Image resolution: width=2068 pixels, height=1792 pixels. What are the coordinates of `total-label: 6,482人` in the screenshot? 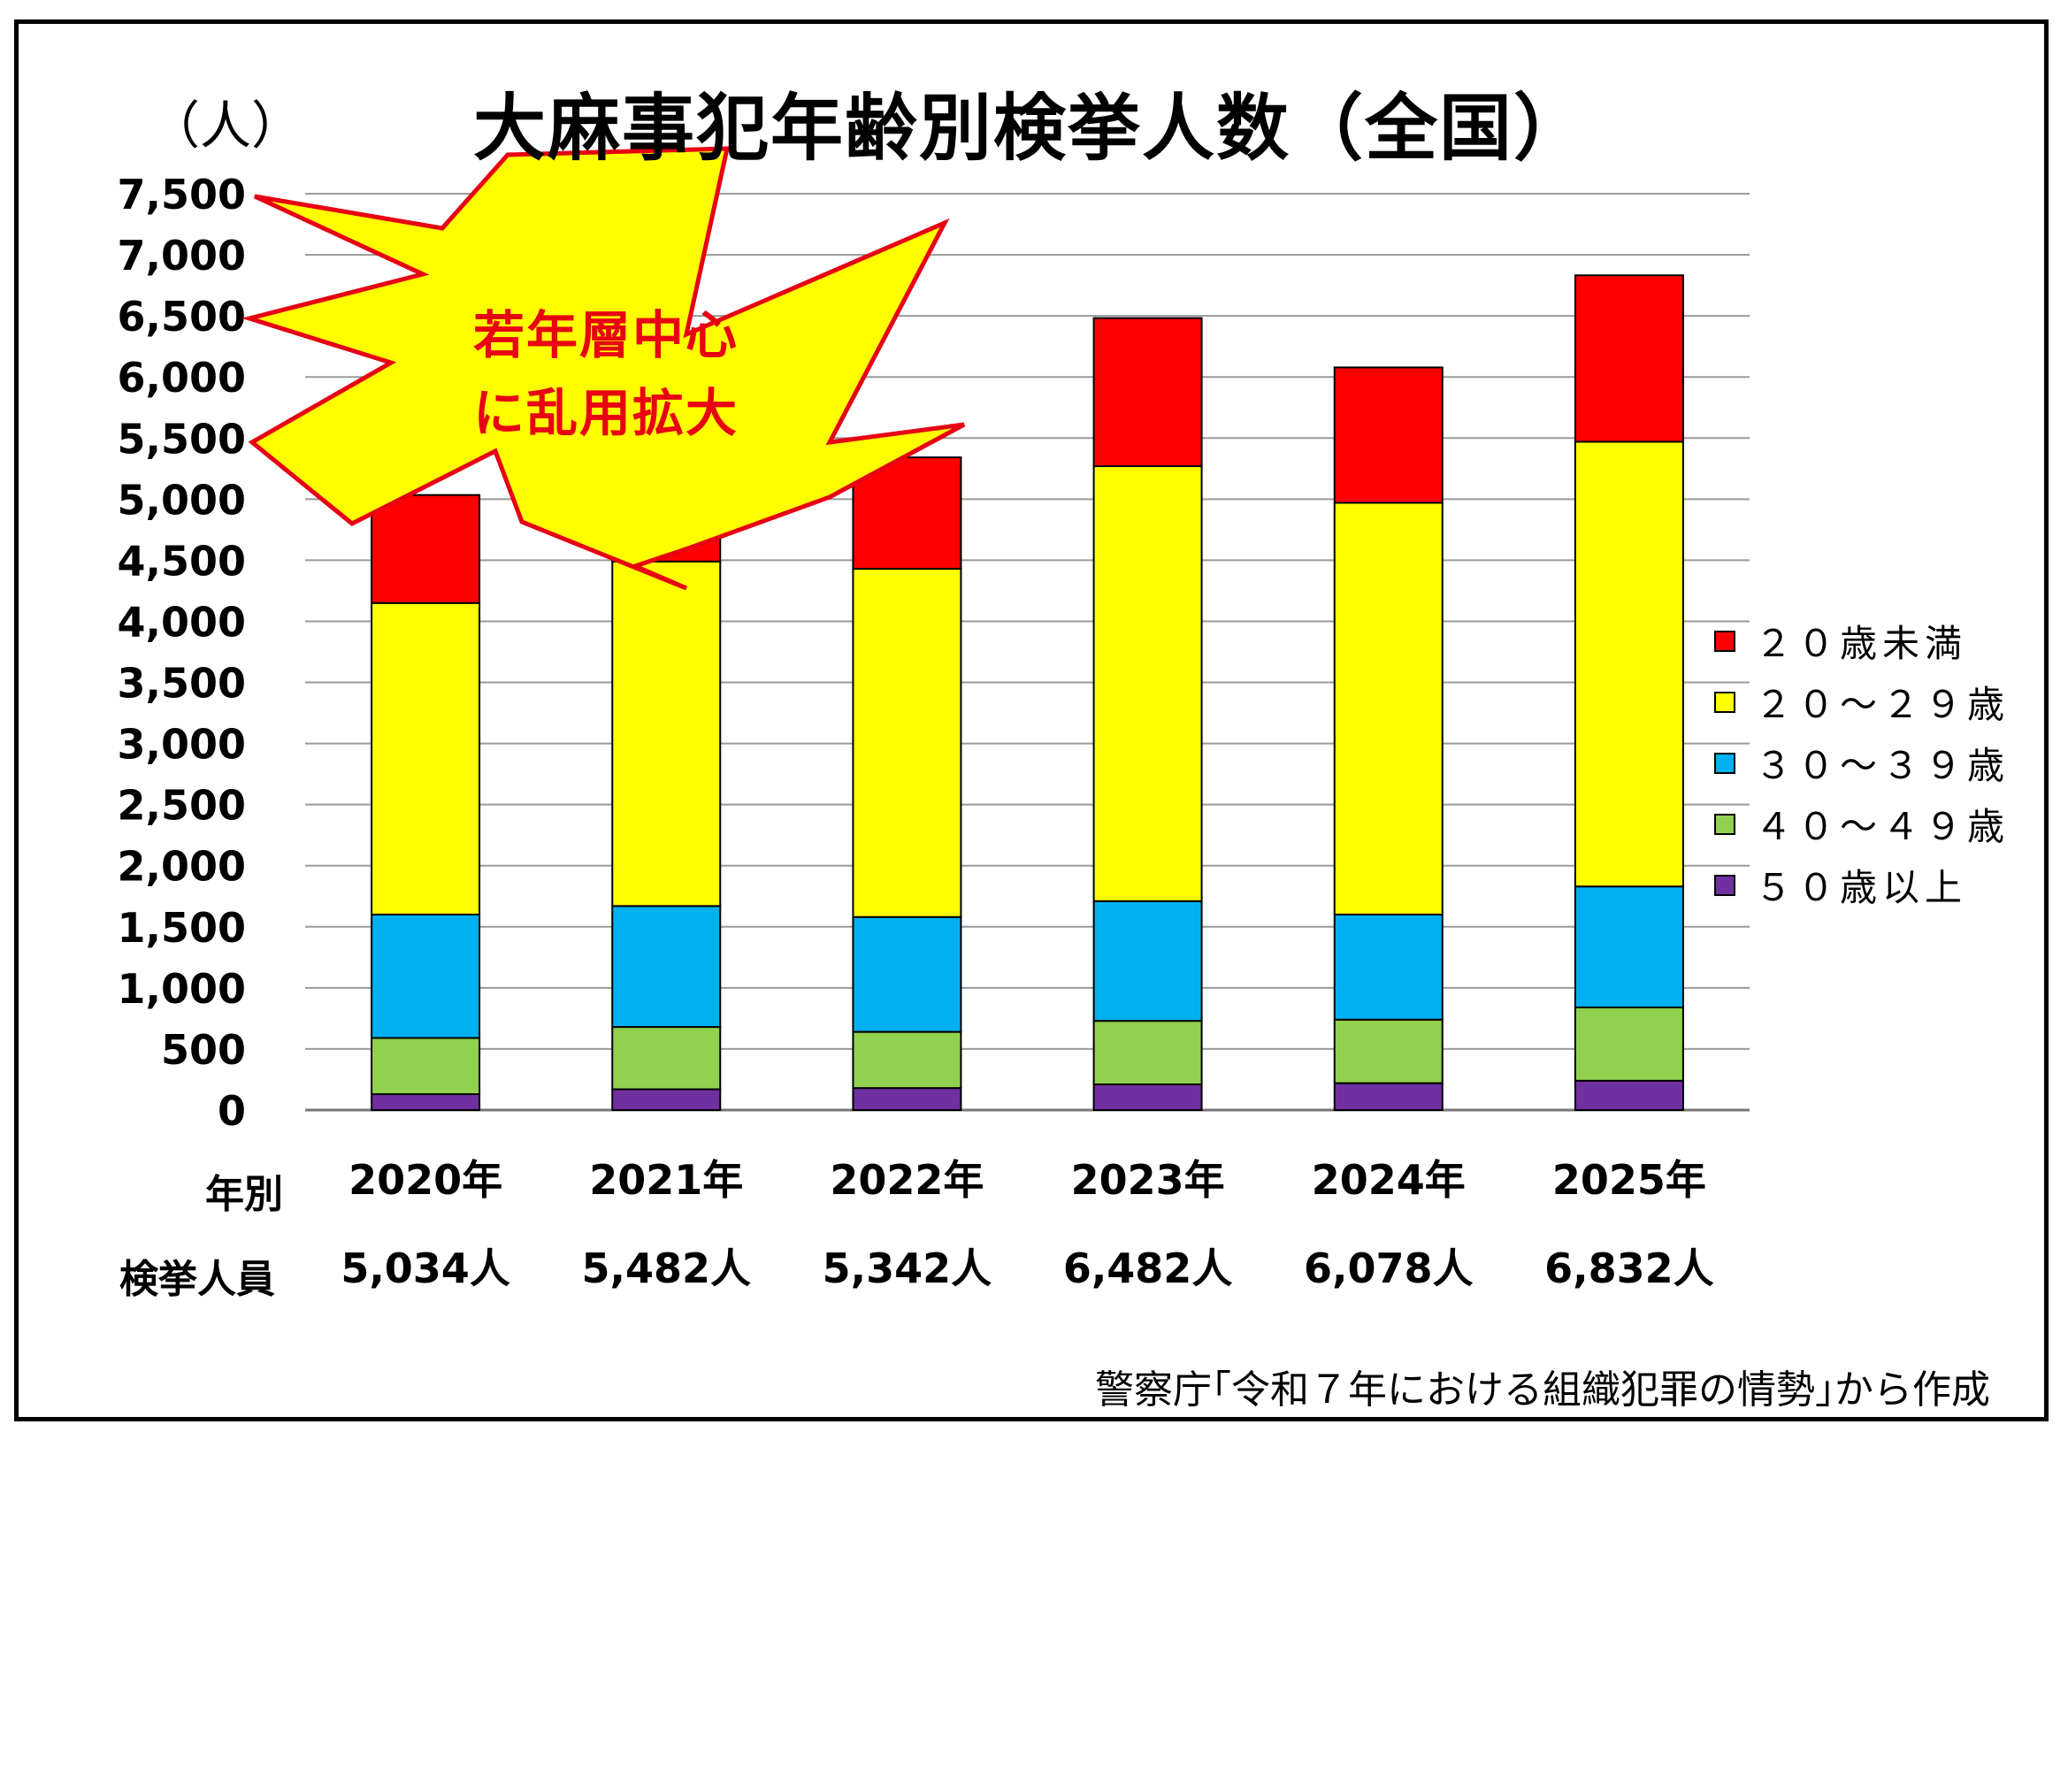 It's located at (1148, 1268).